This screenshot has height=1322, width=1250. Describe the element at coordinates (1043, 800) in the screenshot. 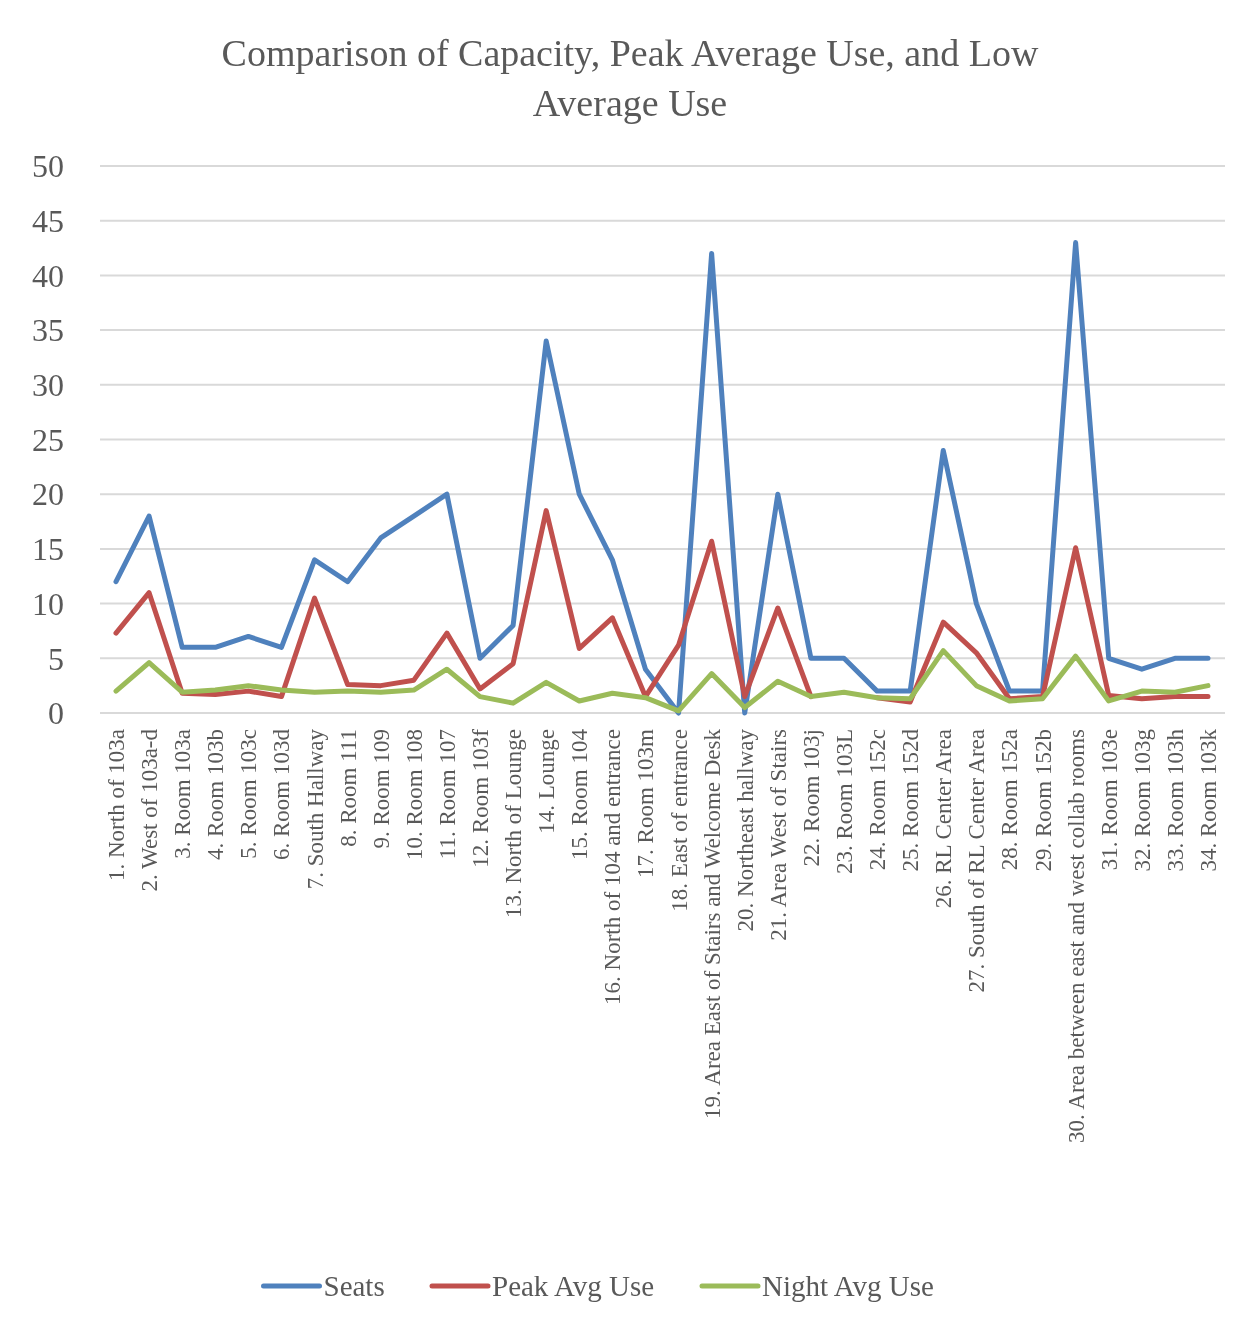

I see `x-tick-label: 29. Room 152b` at that location.